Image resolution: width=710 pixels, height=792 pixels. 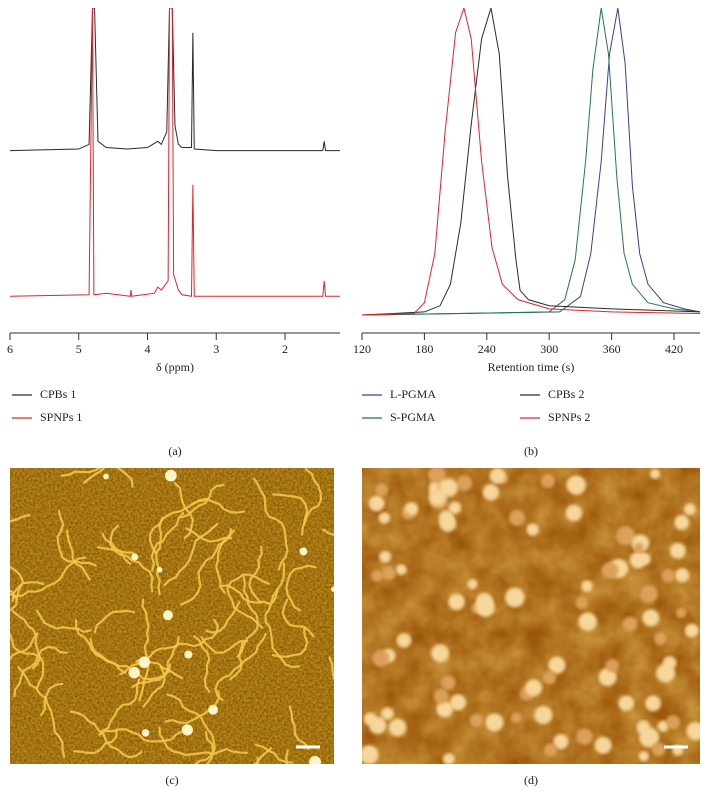 What do you see at coordinates (362, 349) in the screenshot?
I see `x-tick-label: 120` at bounding box center [362, 349].